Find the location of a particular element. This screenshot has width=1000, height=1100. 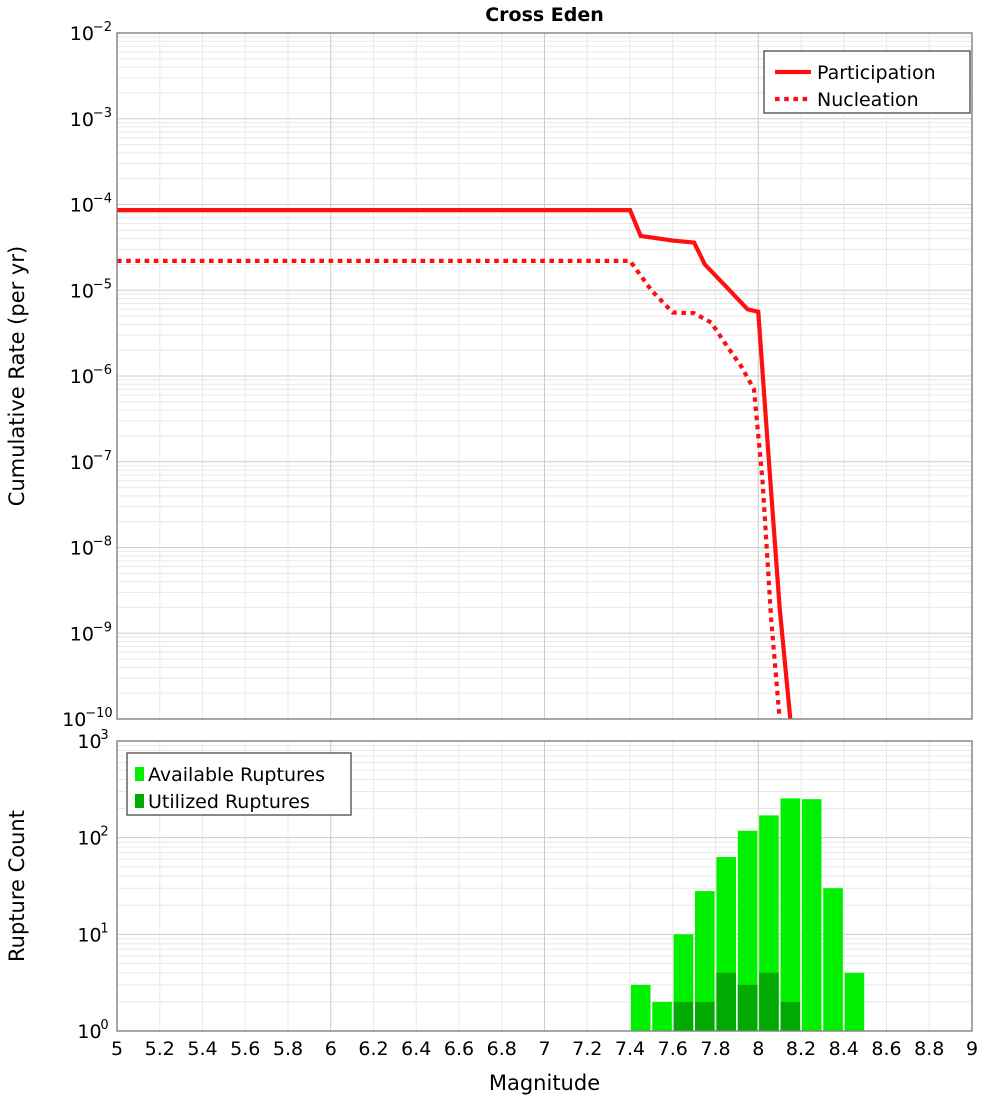

bottom-xtick-12: 7.4 is located at coordinates (630, 1049).